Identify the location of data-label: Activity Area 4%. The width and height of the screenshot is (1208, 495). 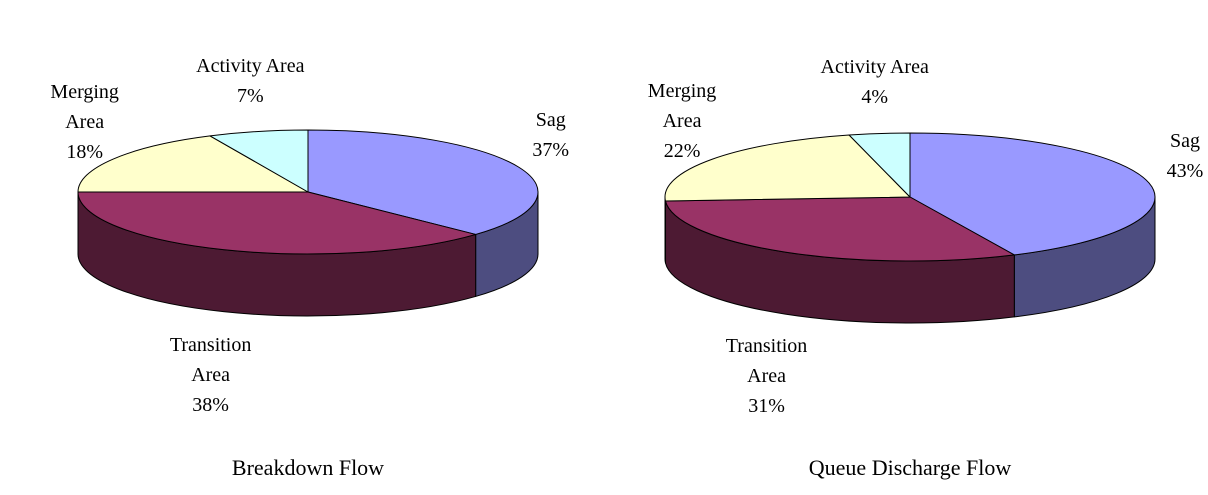
(875, 82).